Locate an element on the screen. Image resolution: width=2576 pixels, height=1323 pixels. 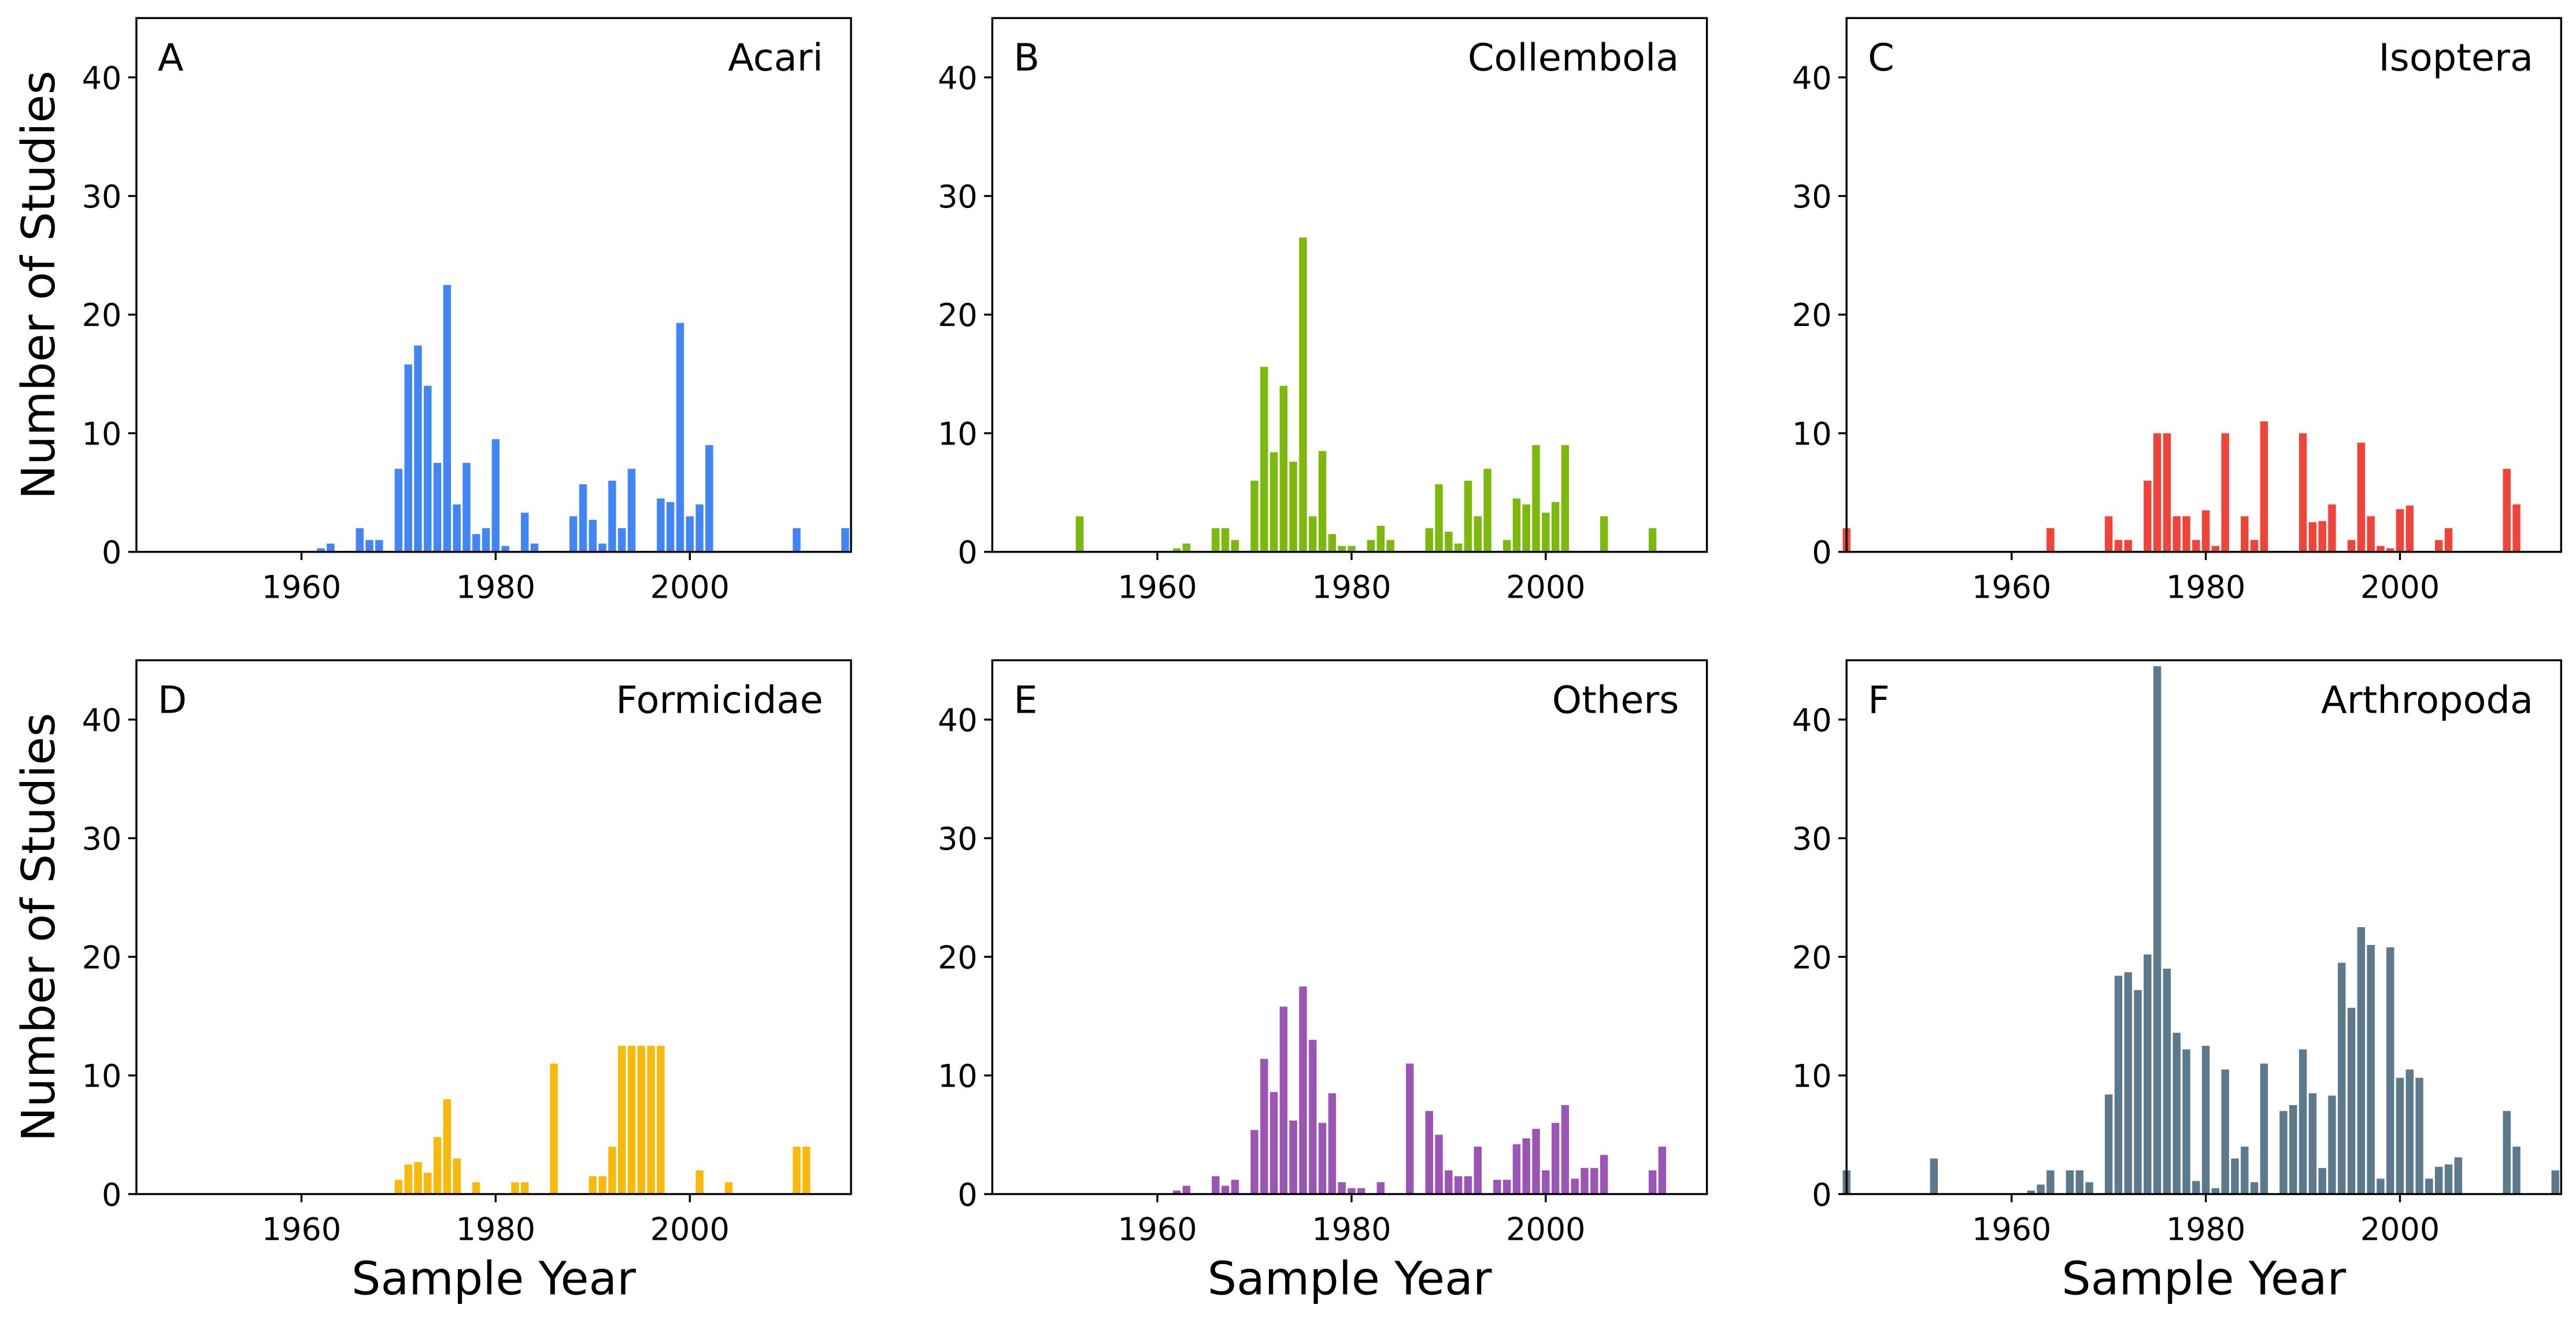
x-tick-label: 1960 is located at coordinates (301, 587).